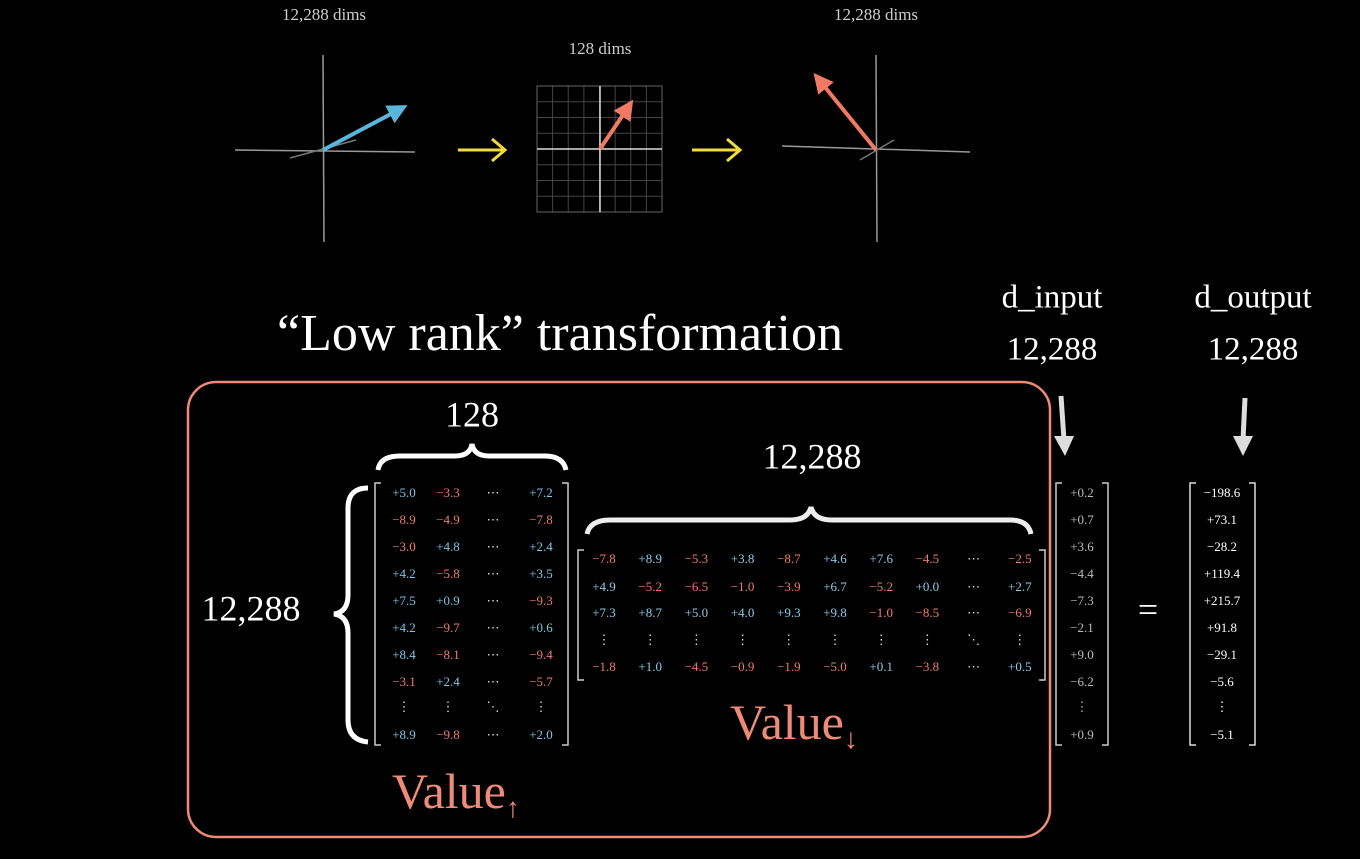 Image resolution: width=1360 pixels, height=859 pixels. What do you see at coordinates (794, 724) in the screenshot?
I see `value-down-label: Value↓` at bounding box center [794, 724].